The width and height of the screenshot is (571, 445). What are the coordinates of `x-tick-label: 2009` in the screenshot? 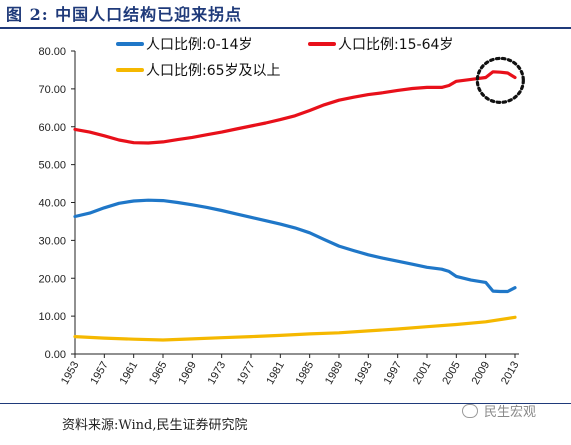 It's located at (481, 372).